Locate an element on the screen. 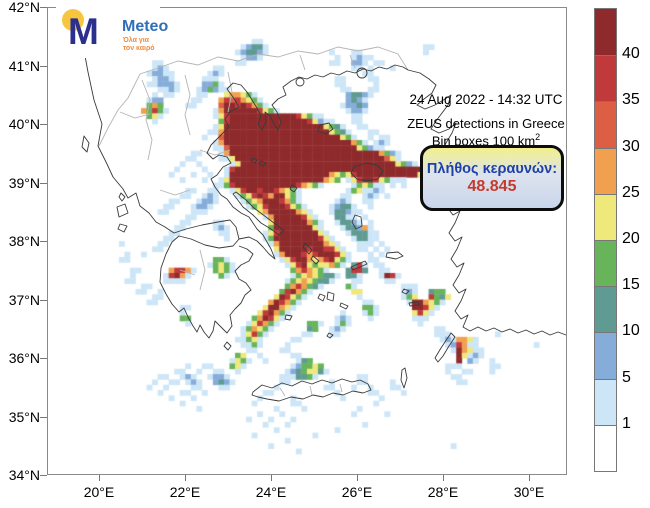  lon-tick-label: 26°E is located at coordinates (357, 492).